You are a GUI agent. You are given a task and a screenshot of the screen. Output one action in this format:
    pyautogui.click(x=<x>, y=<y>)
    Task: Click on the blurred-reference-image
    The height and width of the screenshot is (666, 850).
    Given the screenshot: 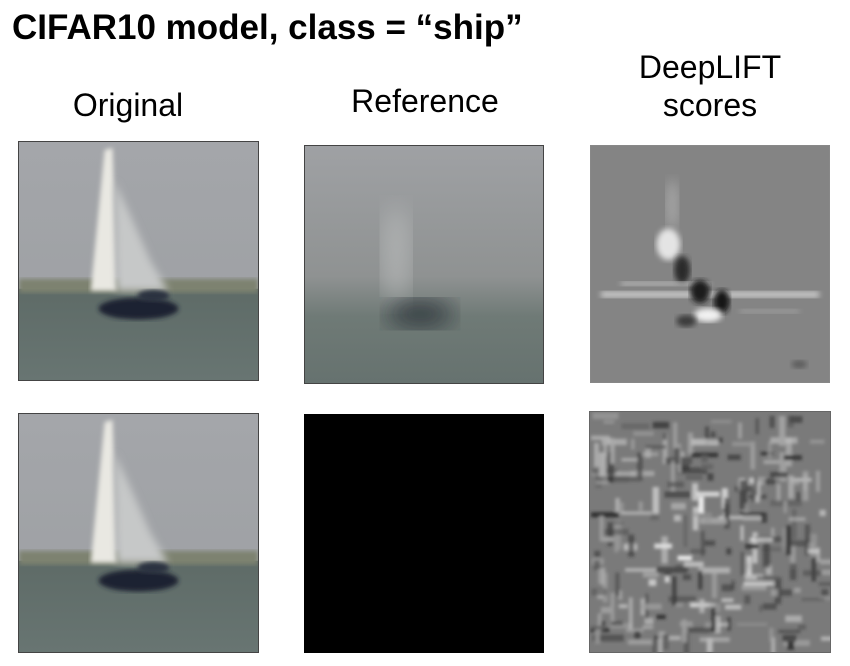 What is the action you would take?
    pyautogui.click(x=424, y=264)
    